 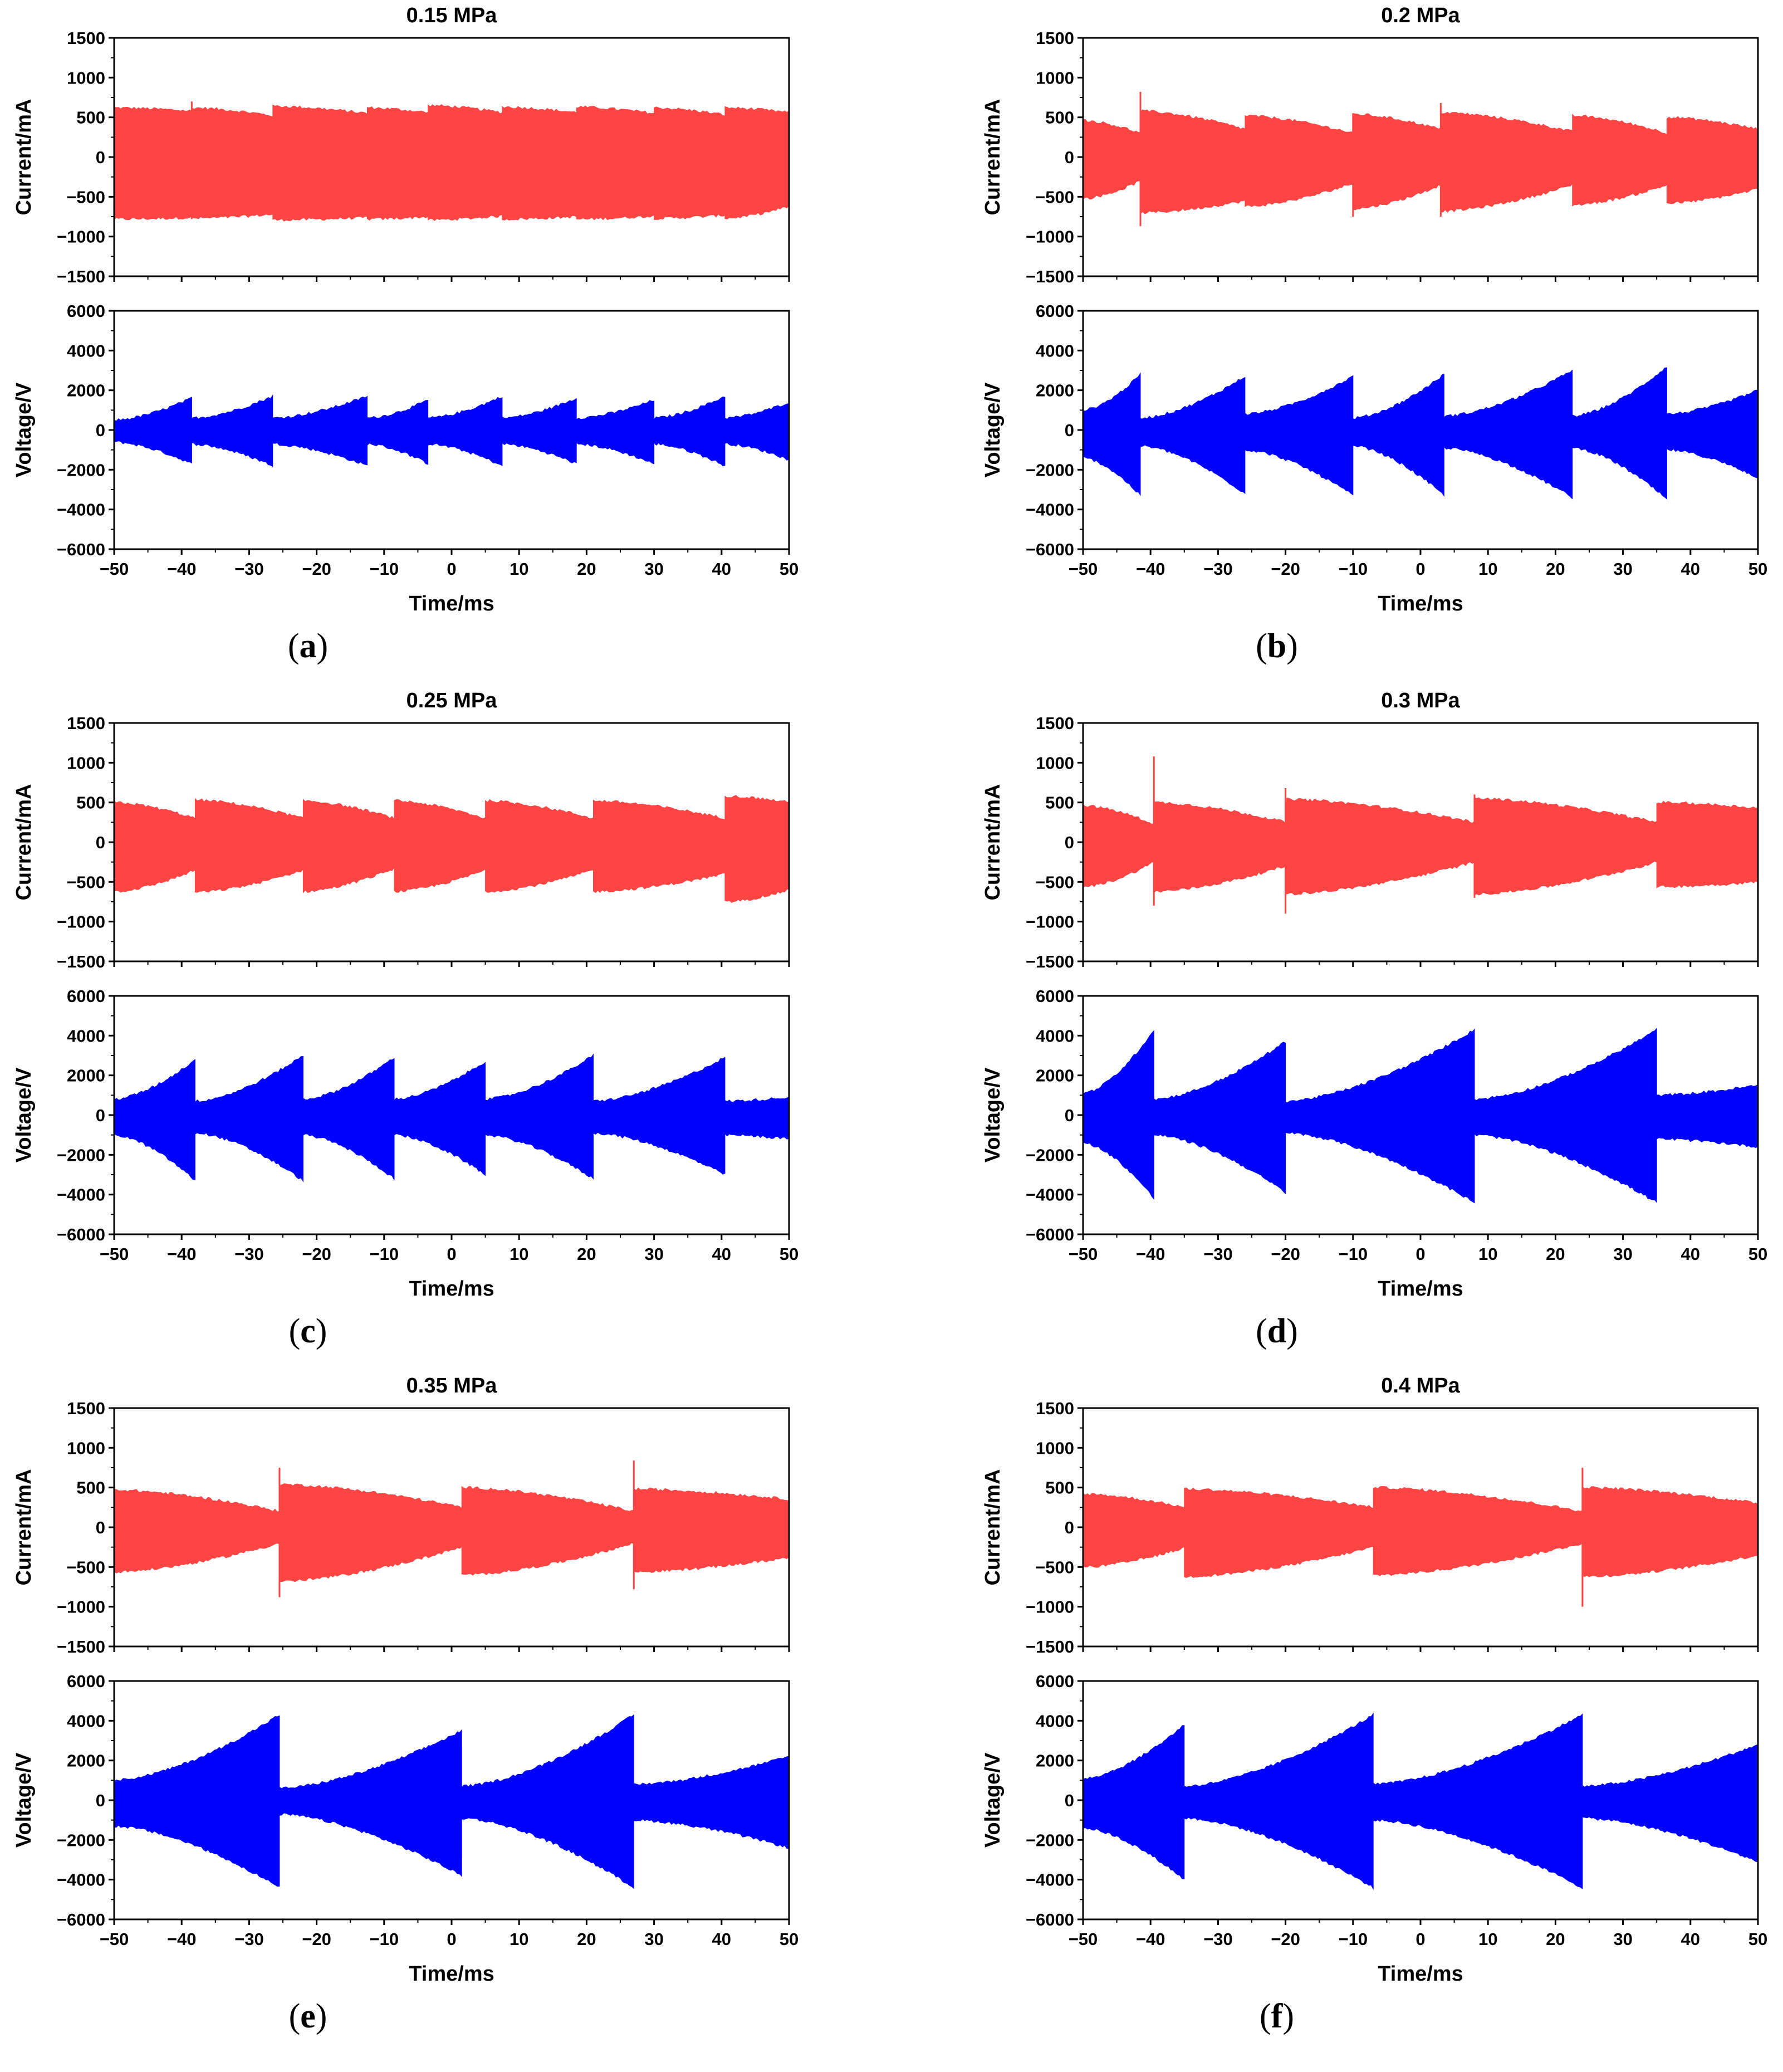 I want to click on panel-label: (d), so click(x=1277, y=1331).